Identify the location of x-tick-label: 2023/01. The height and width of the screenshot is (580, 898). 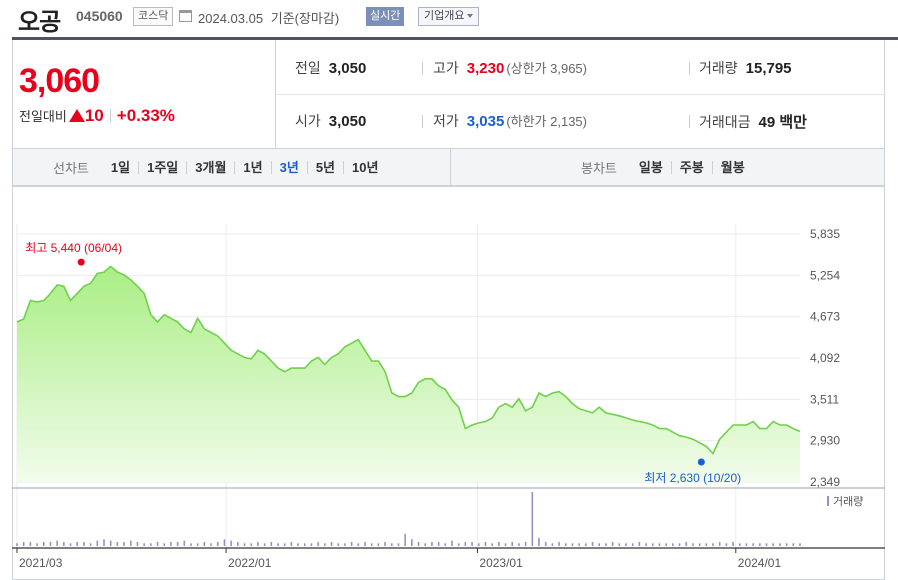
(501, 563).